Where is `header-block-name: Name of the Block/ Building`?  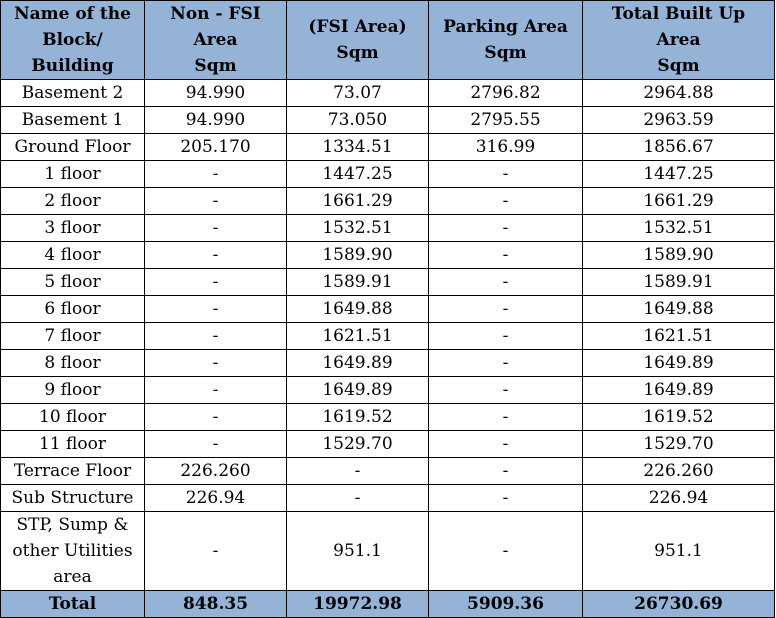
header-block-name: Name of the Block/ Building is located at coordinates (72, 40).